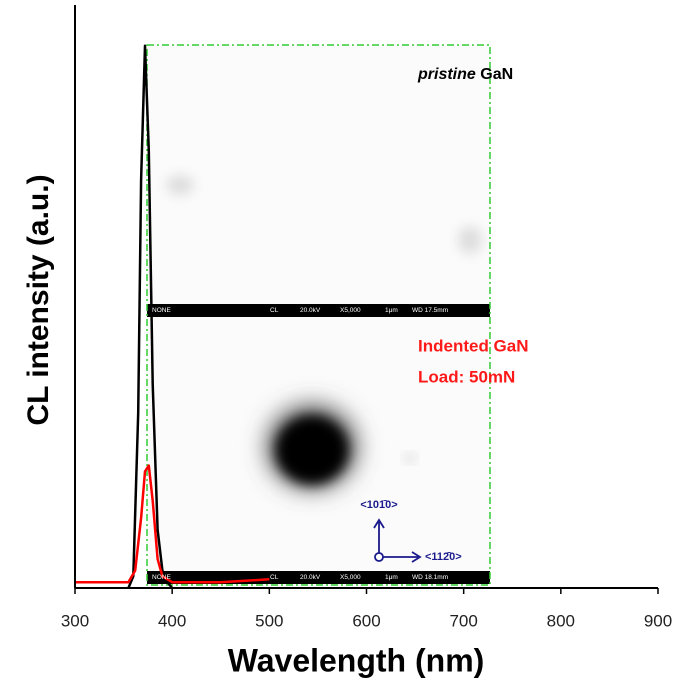 The image size is (697, 691). I want to click on direction-arrows, so click(397, 540).